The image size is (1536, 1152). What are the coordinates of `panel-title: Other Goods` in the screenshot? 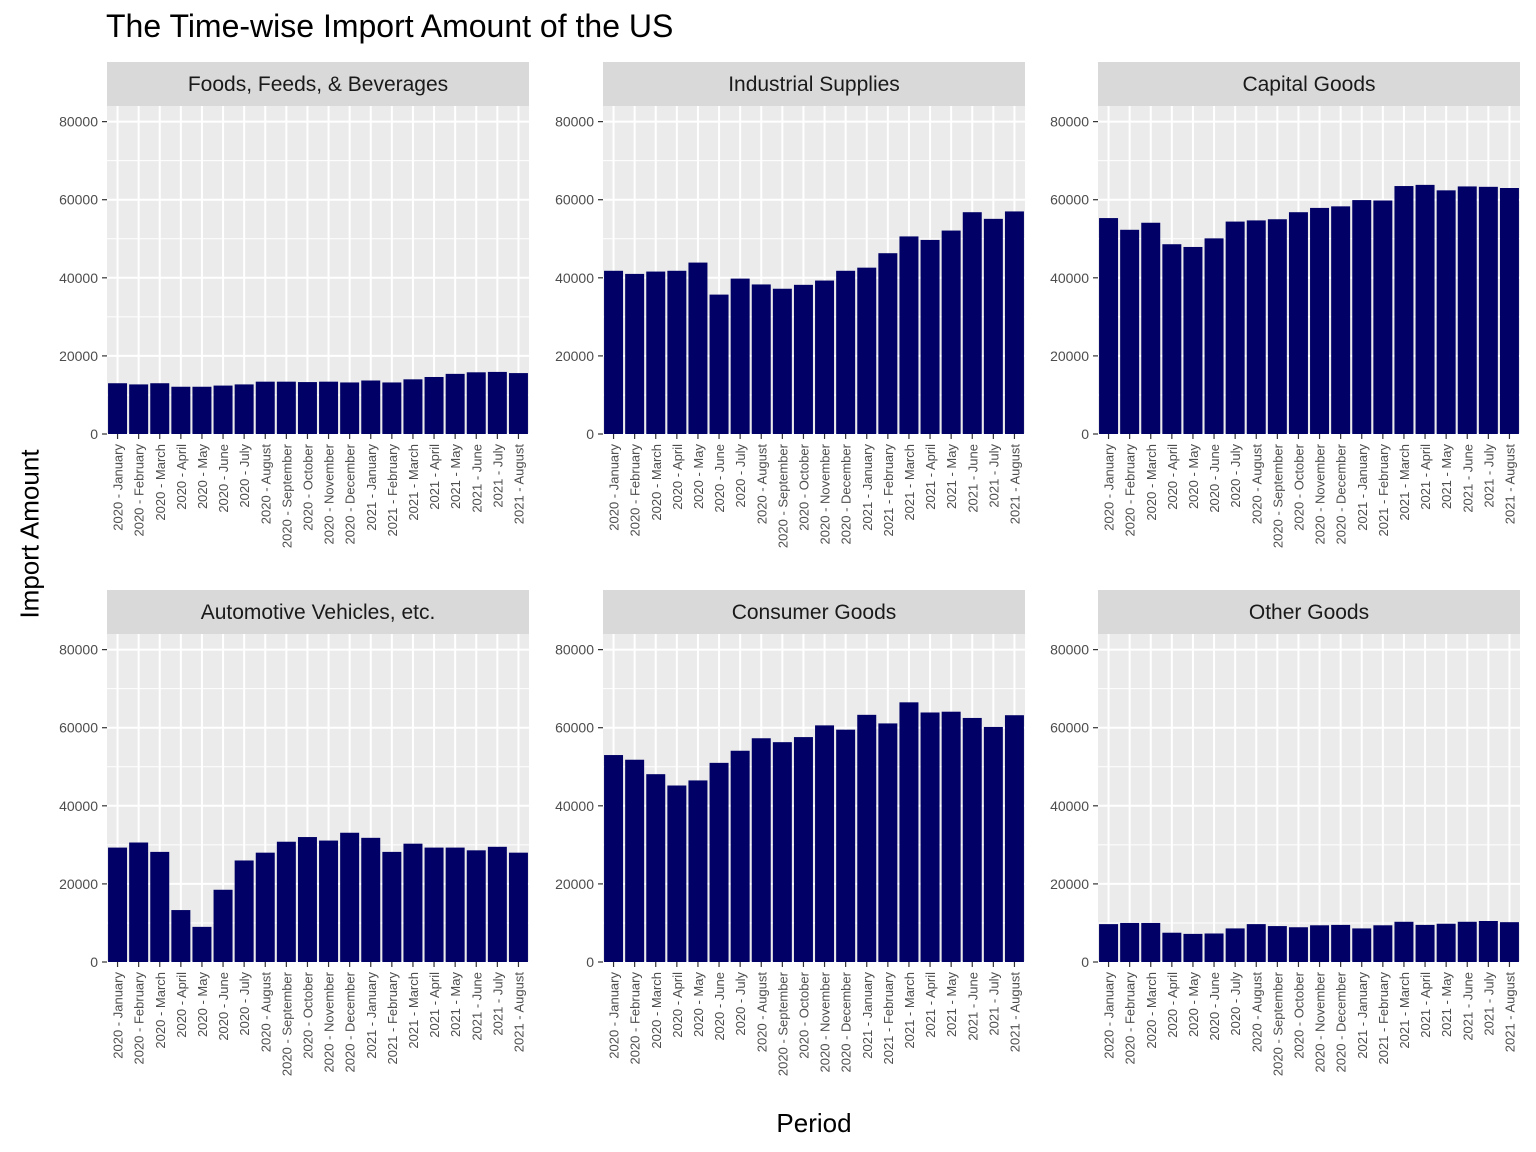 It's located at (1309, 612).